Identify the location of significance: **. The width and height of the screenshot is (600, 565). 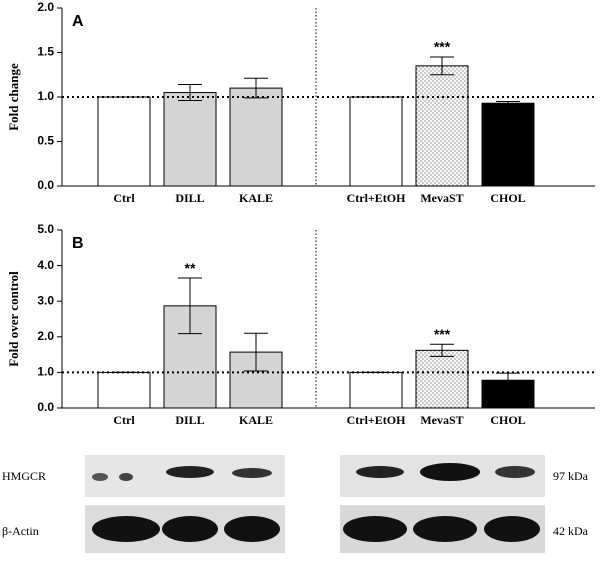
(190, 268).